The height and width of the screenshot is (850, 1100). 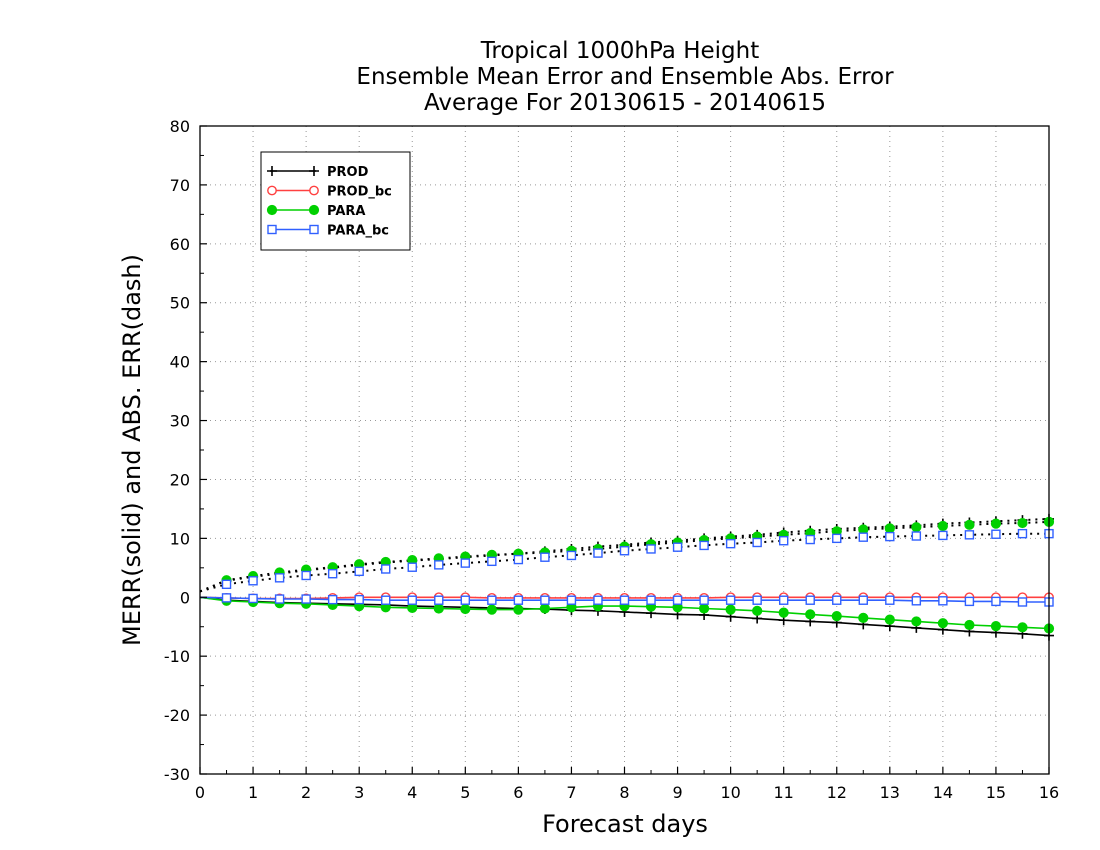 What do you see at coordinates (180, 126) in the screenshot?
I see `y-tick-label: 80` at bounding box center [180, 126].